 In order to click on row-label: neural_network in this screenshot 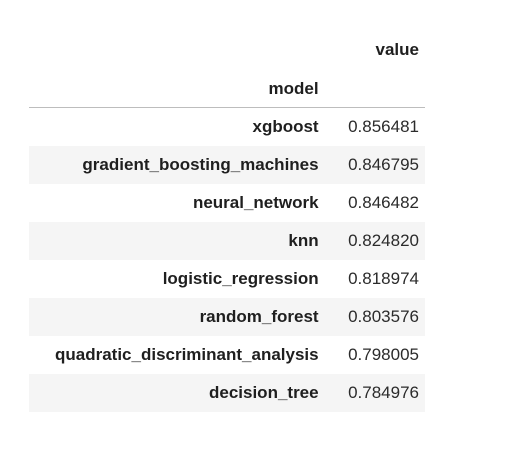, I will do `click(255, 202)`.